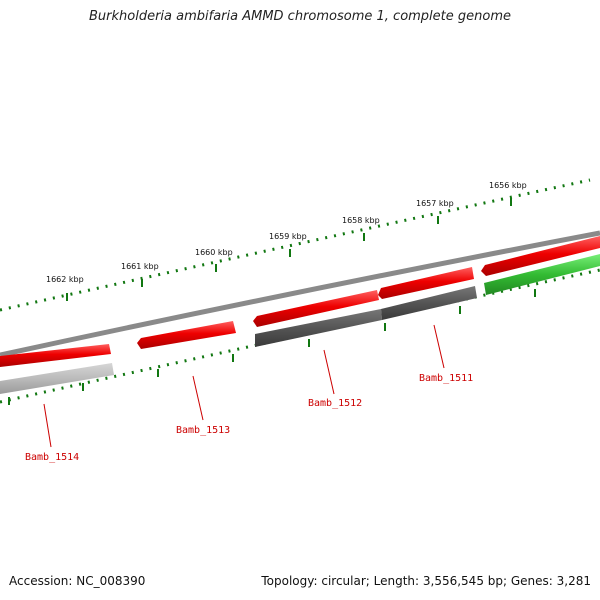 This screenshot has height=600, width=600. Describe the element at coordinates (203, 430) in the screenshot. I see `gene-label-bamb-1513: Bamb_1513` at that location.